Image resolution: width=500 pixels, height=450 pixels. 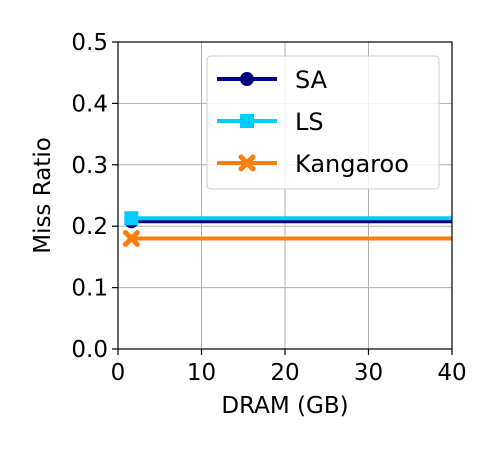 I want to click on y-tick-label: 0.0, so click(x=89, y=350).